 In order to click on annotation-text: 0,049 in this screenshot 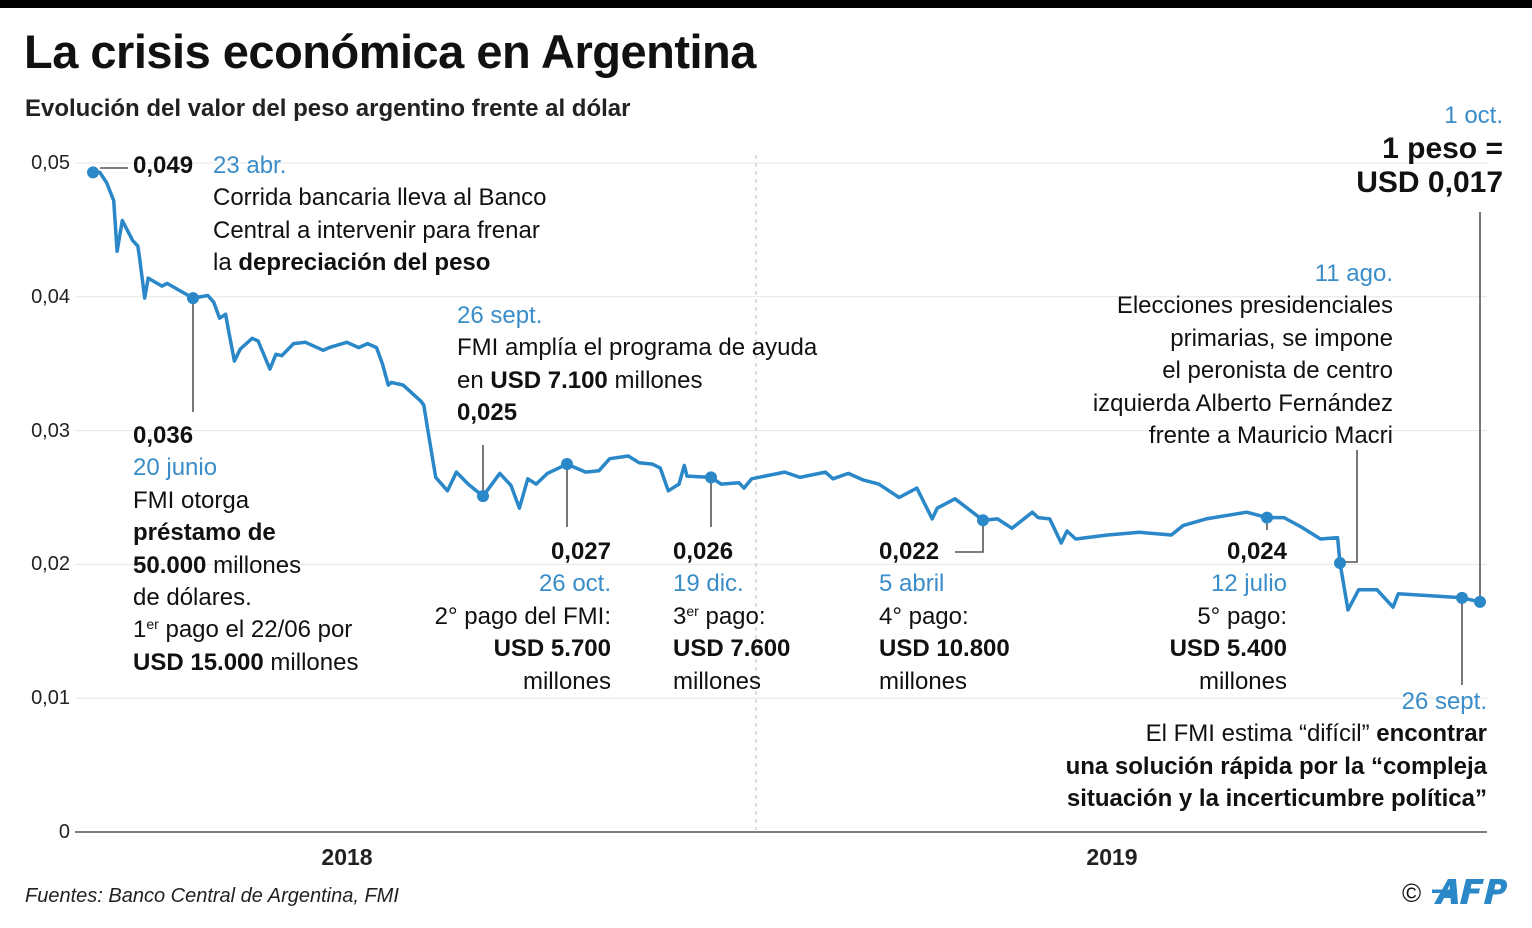, I will do `click(163, 165)`.